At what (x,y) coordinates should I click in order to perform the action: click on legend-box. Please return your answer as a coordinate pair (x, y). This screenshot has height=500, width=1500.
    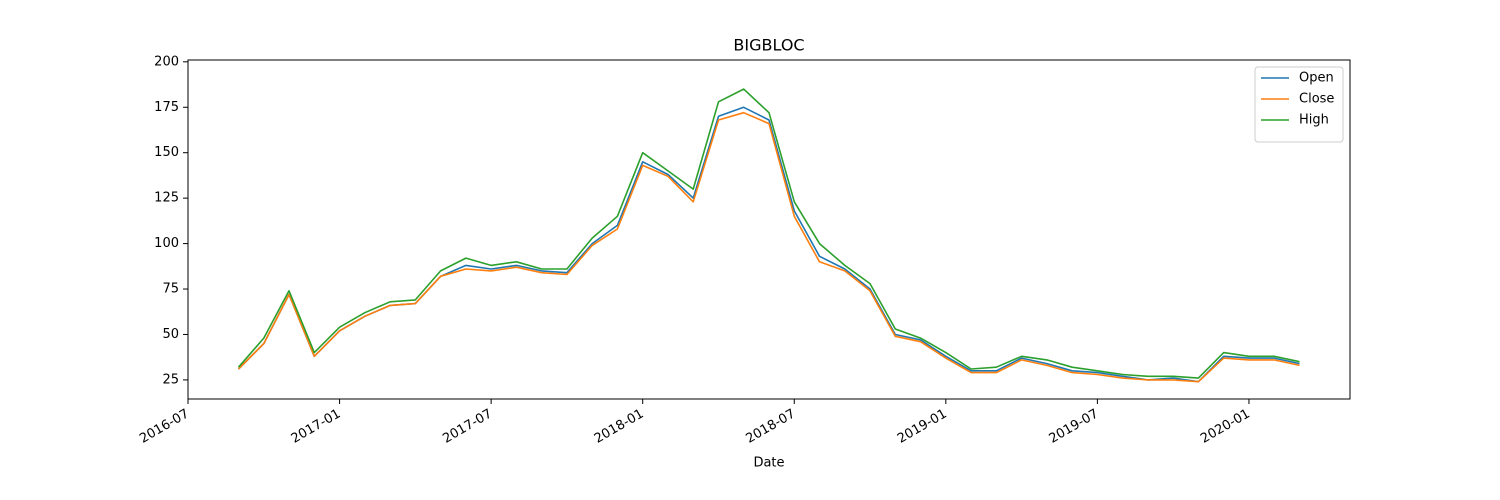
    Looking at the image, I should click on (1299, 104).